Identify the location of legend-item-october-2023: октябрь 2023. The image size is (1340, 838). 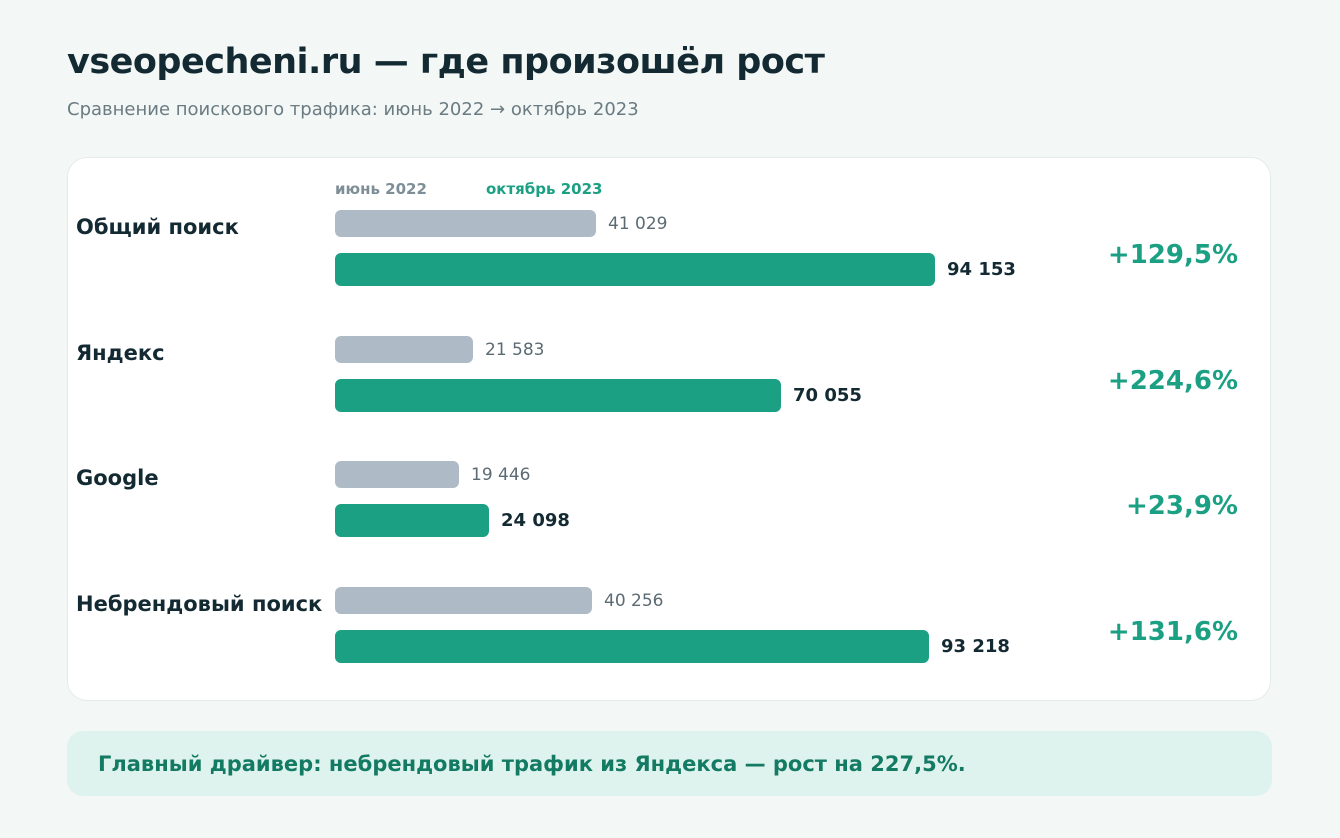
(544, 189).